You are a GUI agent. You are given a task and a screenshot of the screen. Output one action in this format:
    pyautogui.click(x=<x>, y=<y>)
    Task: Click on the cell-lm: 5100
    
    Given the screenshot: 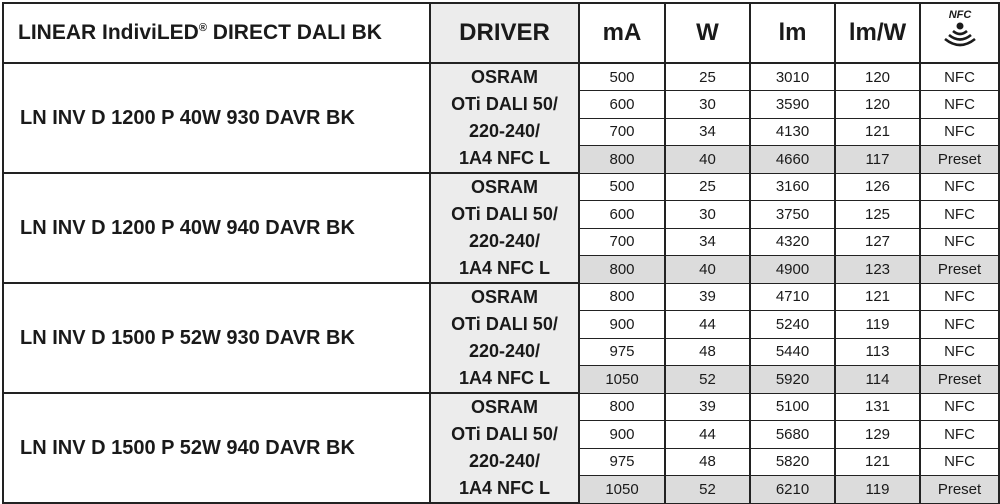 What is the action you would take?
    pyautogui.click(x=792, y=406)
    